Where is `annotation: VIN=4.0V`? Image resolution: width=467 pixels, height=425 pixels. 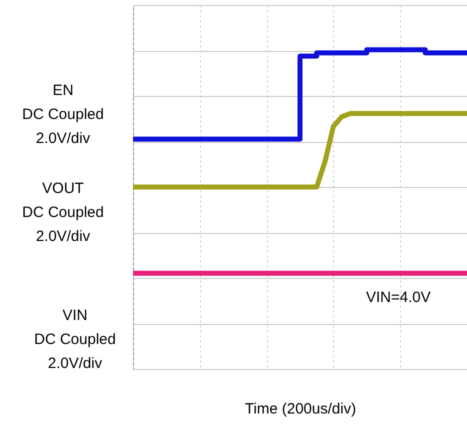 annotation: VIN=4.0V is located at coordinates (398, 297).